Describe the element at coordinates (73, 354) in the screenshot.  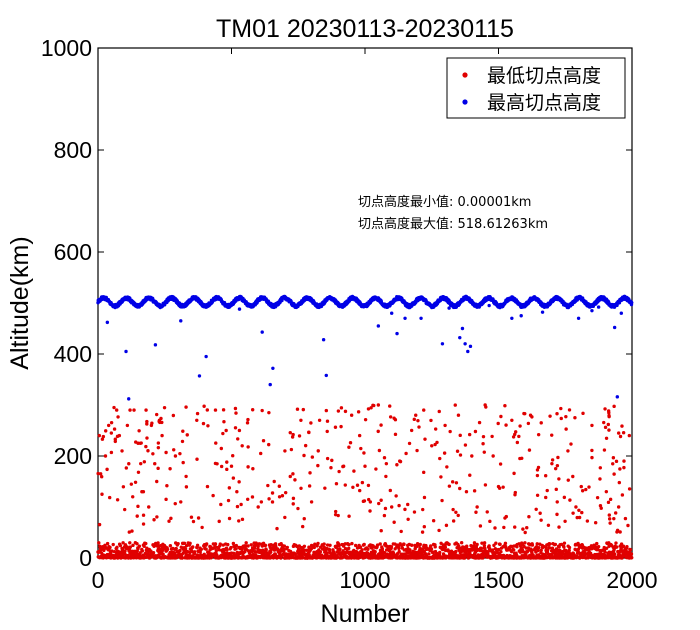
I see `y-tick-label: 400` at that location.